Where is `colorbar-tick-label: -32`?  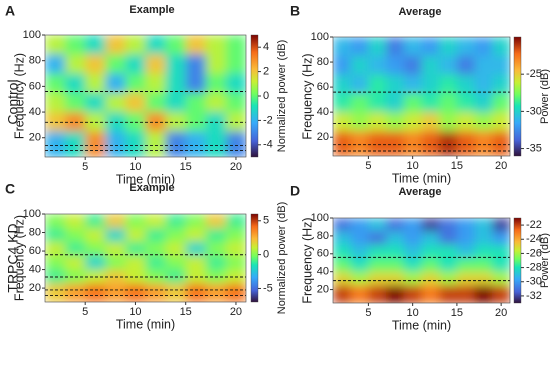
colorbar-tick-label: -32 is located at coordinates (534, 296).